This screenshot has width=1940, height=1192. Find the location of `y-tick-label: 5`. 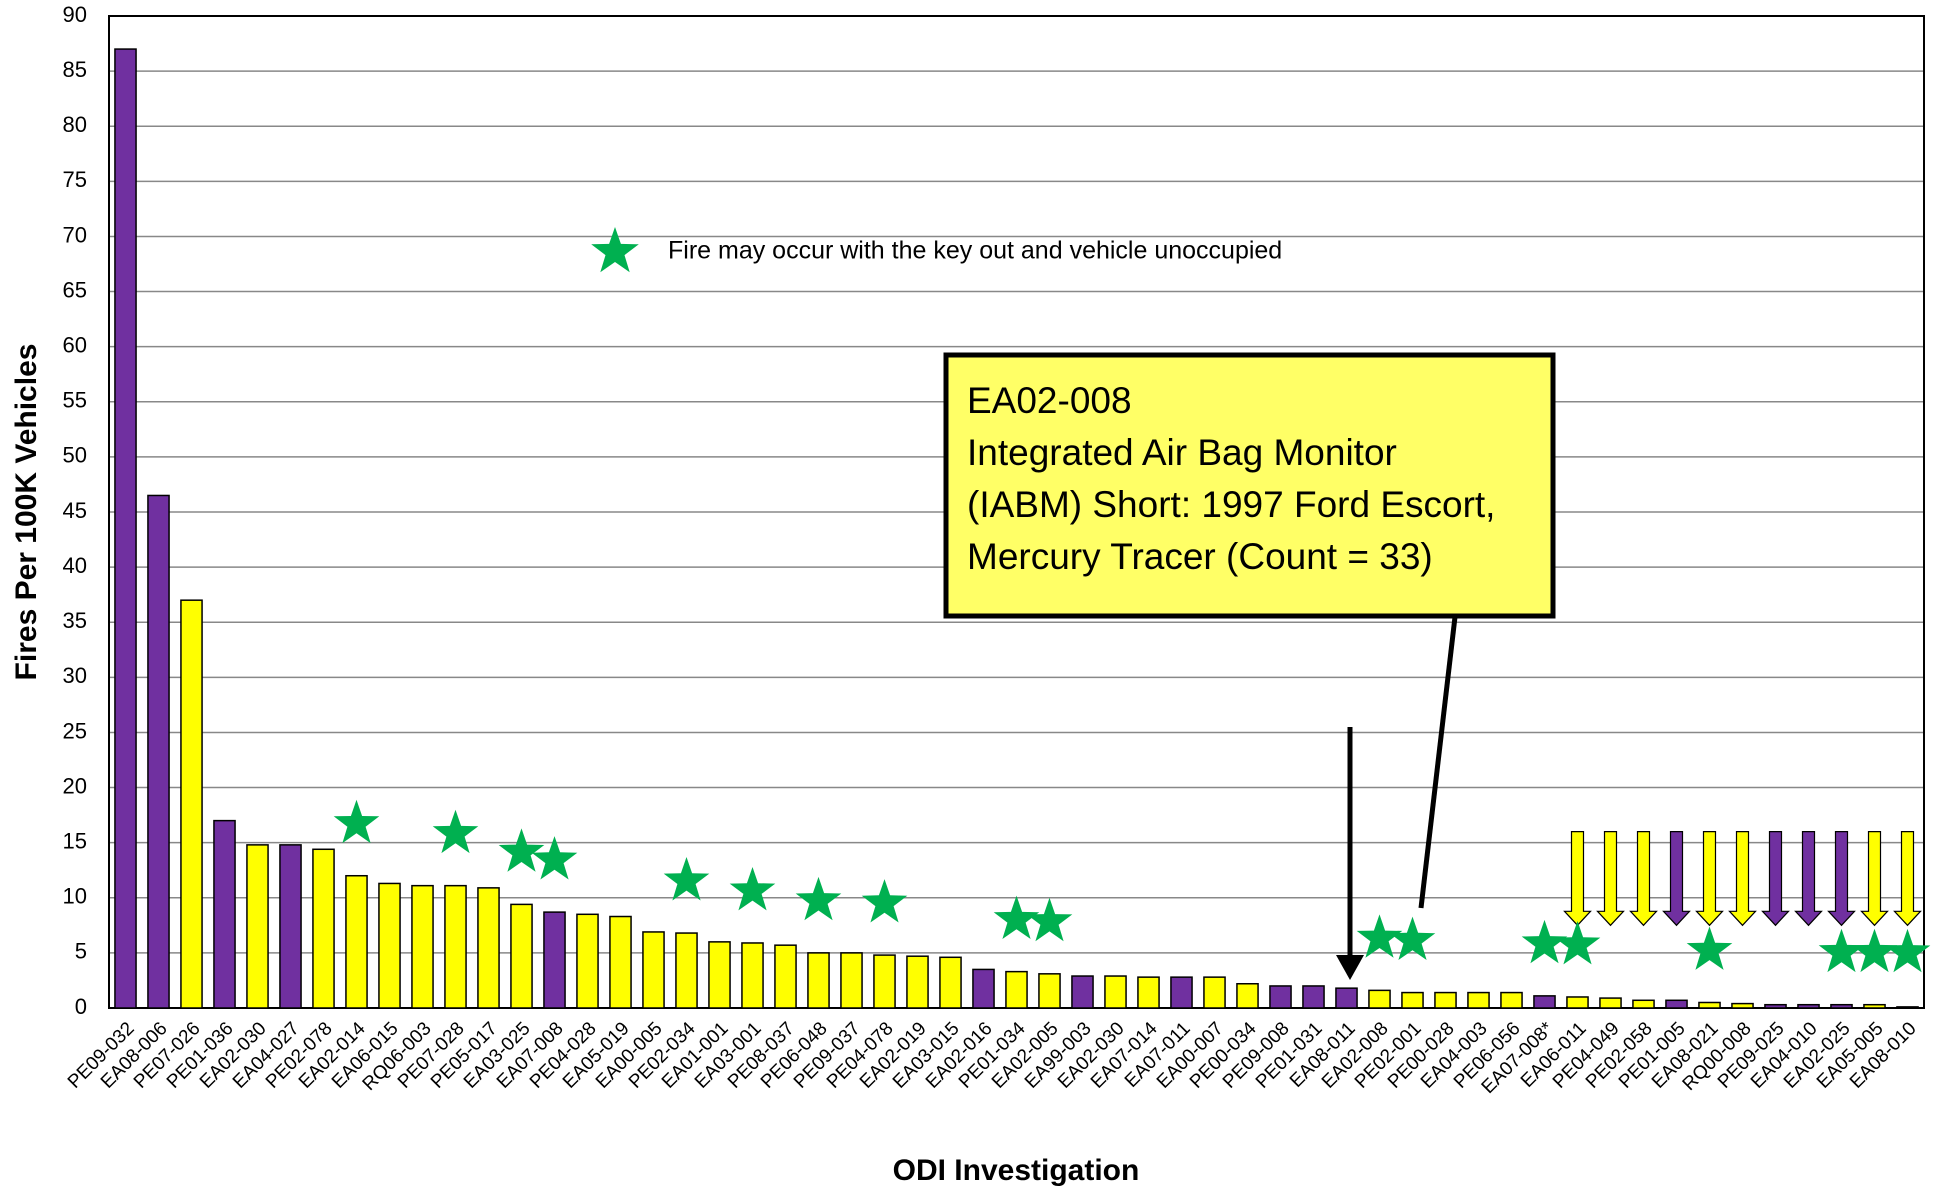

y-tick-label: 5 is located at coordinates (81, 951).